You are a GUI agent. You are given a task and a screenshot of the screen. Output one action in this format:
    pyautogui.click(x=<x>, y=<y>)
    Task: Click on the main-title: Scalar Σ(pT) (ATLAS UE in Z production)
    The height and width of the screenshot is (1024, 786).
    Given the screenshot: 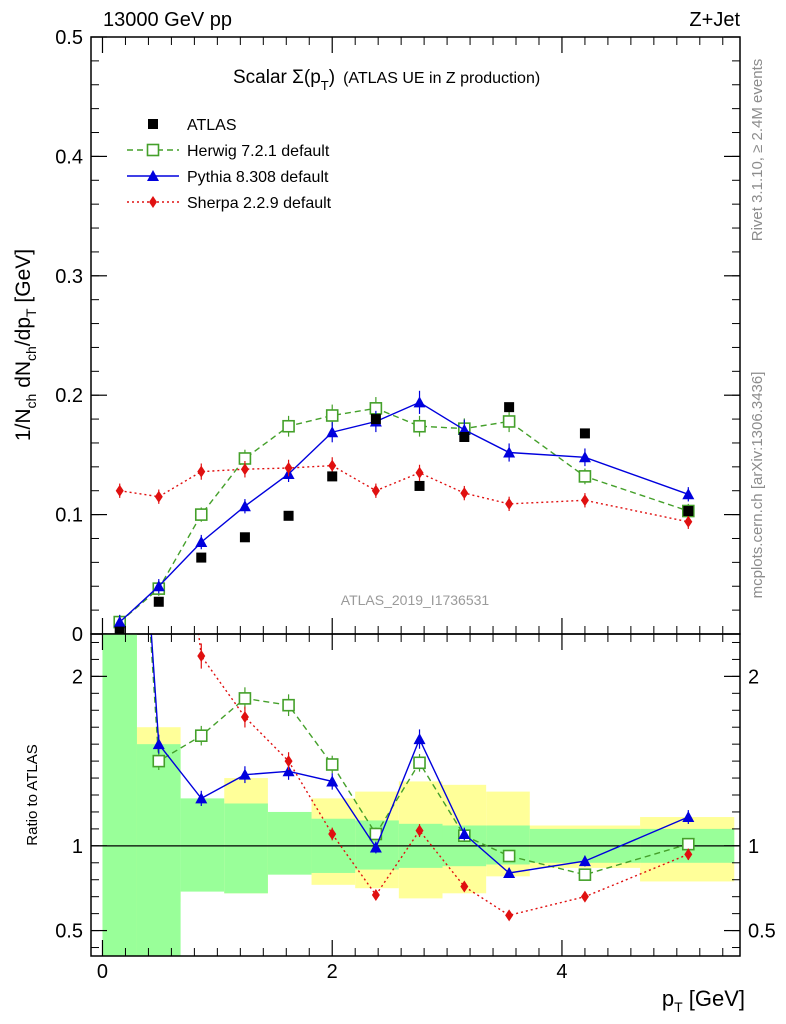 What is the action you would take?
    pyautogui.click(x=386, y=80)
    